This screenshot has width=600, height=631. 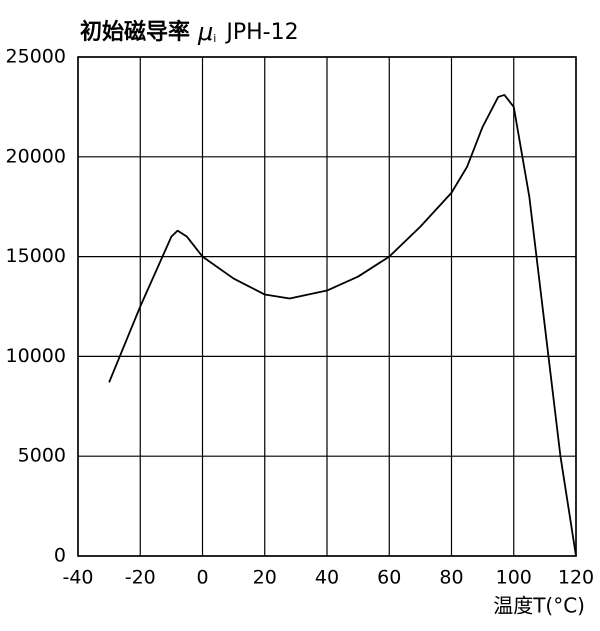 I want to click on x-tick-label: 40, so click(x=327, y=578).